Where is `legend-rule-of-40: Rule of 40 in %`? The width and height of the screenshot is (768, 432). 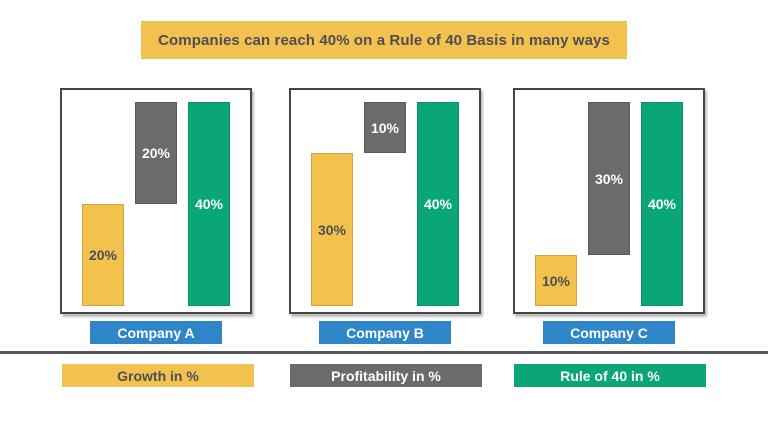 legend-rule-of-40: Rule of 40 in % is located at coordinates (610, 375).